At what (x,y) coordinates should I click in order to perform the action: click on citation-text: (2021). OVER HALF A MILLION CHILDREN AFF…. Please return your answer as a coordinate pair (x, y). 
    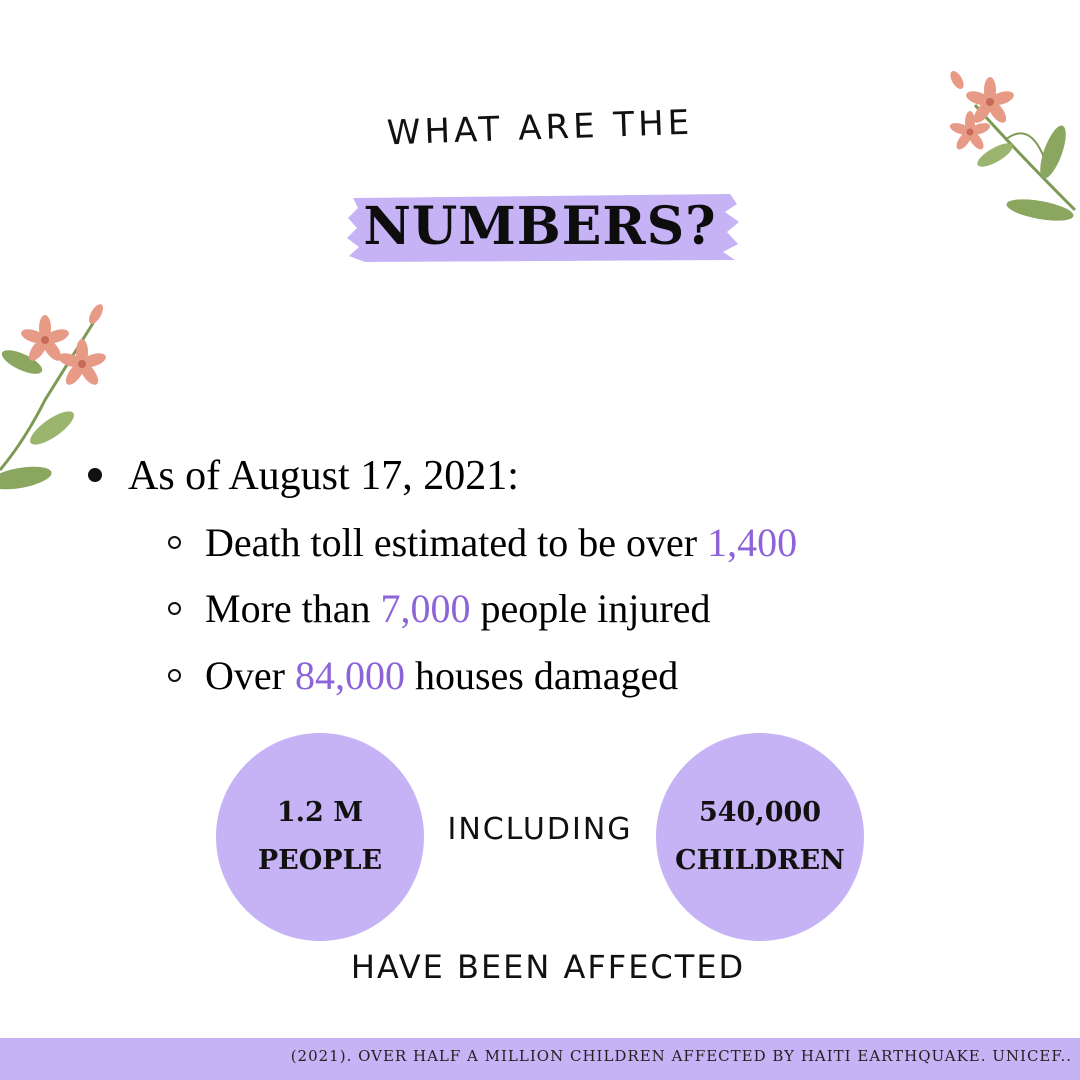
    Looking at the image, I should click on (681, 1056).